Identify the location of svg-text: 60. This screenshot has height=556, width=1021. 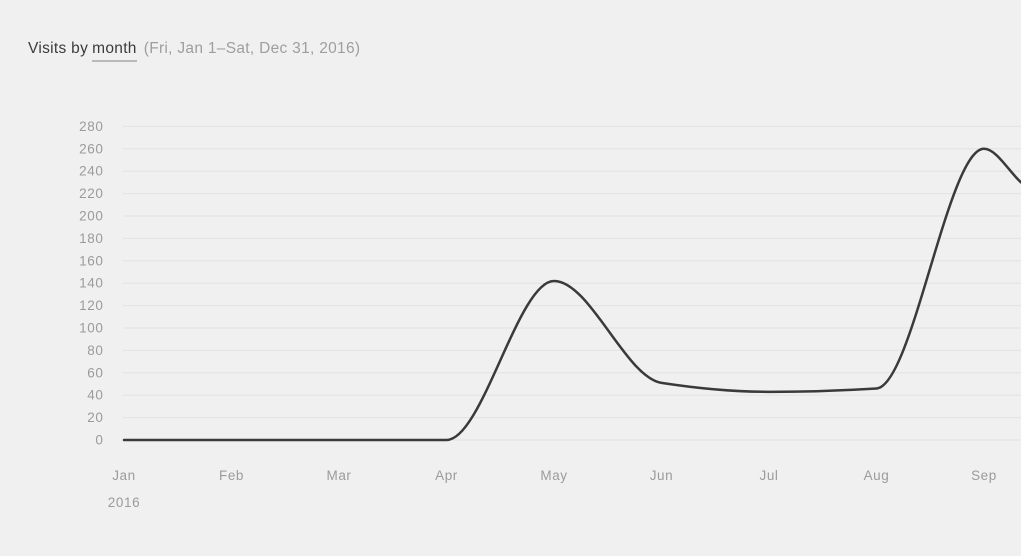
(95, 372).